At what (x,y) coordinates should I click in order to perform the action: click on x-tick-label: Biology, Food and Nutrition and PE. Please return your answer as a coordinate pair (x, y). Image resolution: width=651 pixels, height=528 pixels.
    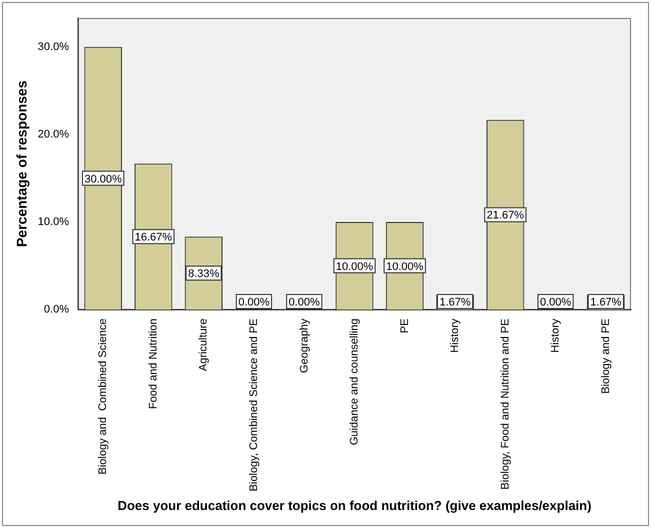
    Looking at the image, I should click on (505, 404).